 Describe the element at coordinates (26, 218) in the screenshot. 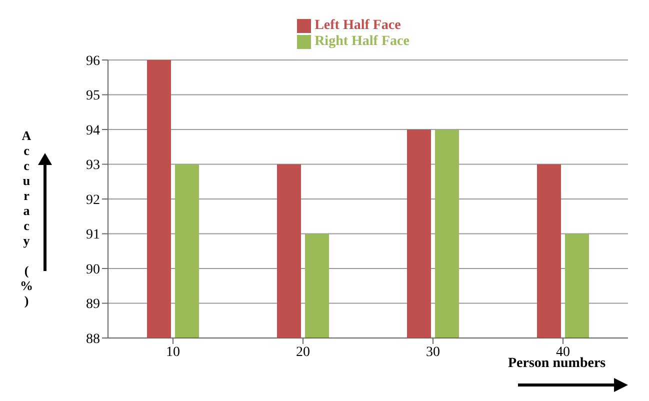

I see `y-axis-title: Accuracy (%)` at that location.